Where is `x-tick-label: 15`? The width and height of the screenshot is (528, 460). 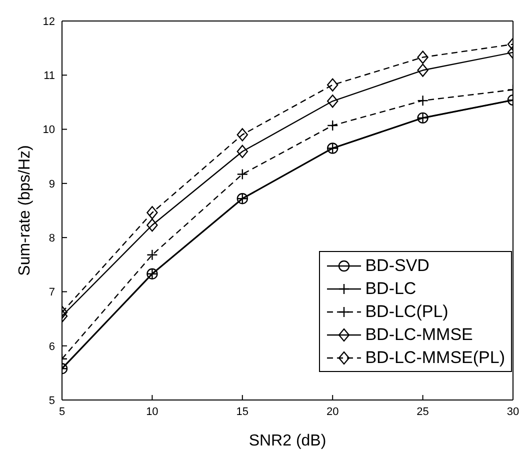
x-tick-label: 15 is located at coordinates (242, 412).